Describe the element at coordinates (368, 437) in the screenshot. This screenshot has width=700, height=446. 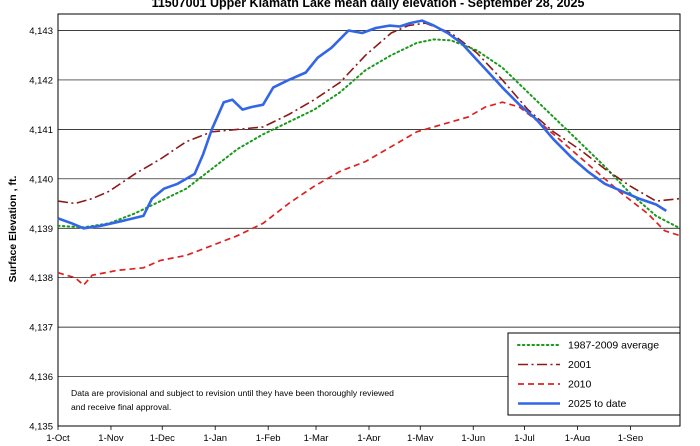
I see `x-tick-label: 1-Apr` at that location.